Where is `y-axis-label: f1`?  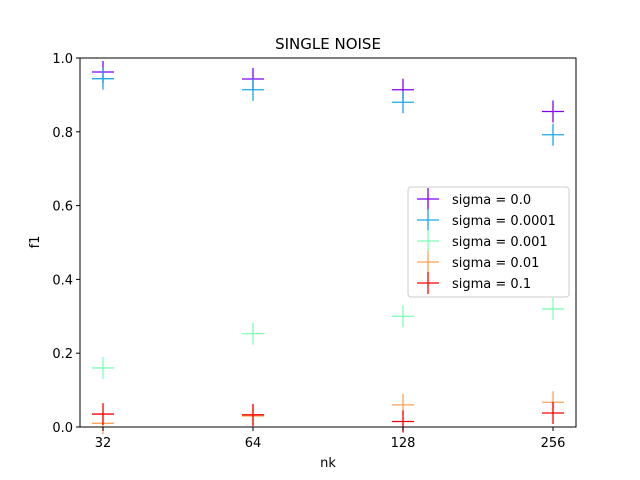 y-axis-label: f1 is located at coordinates (35, 242).